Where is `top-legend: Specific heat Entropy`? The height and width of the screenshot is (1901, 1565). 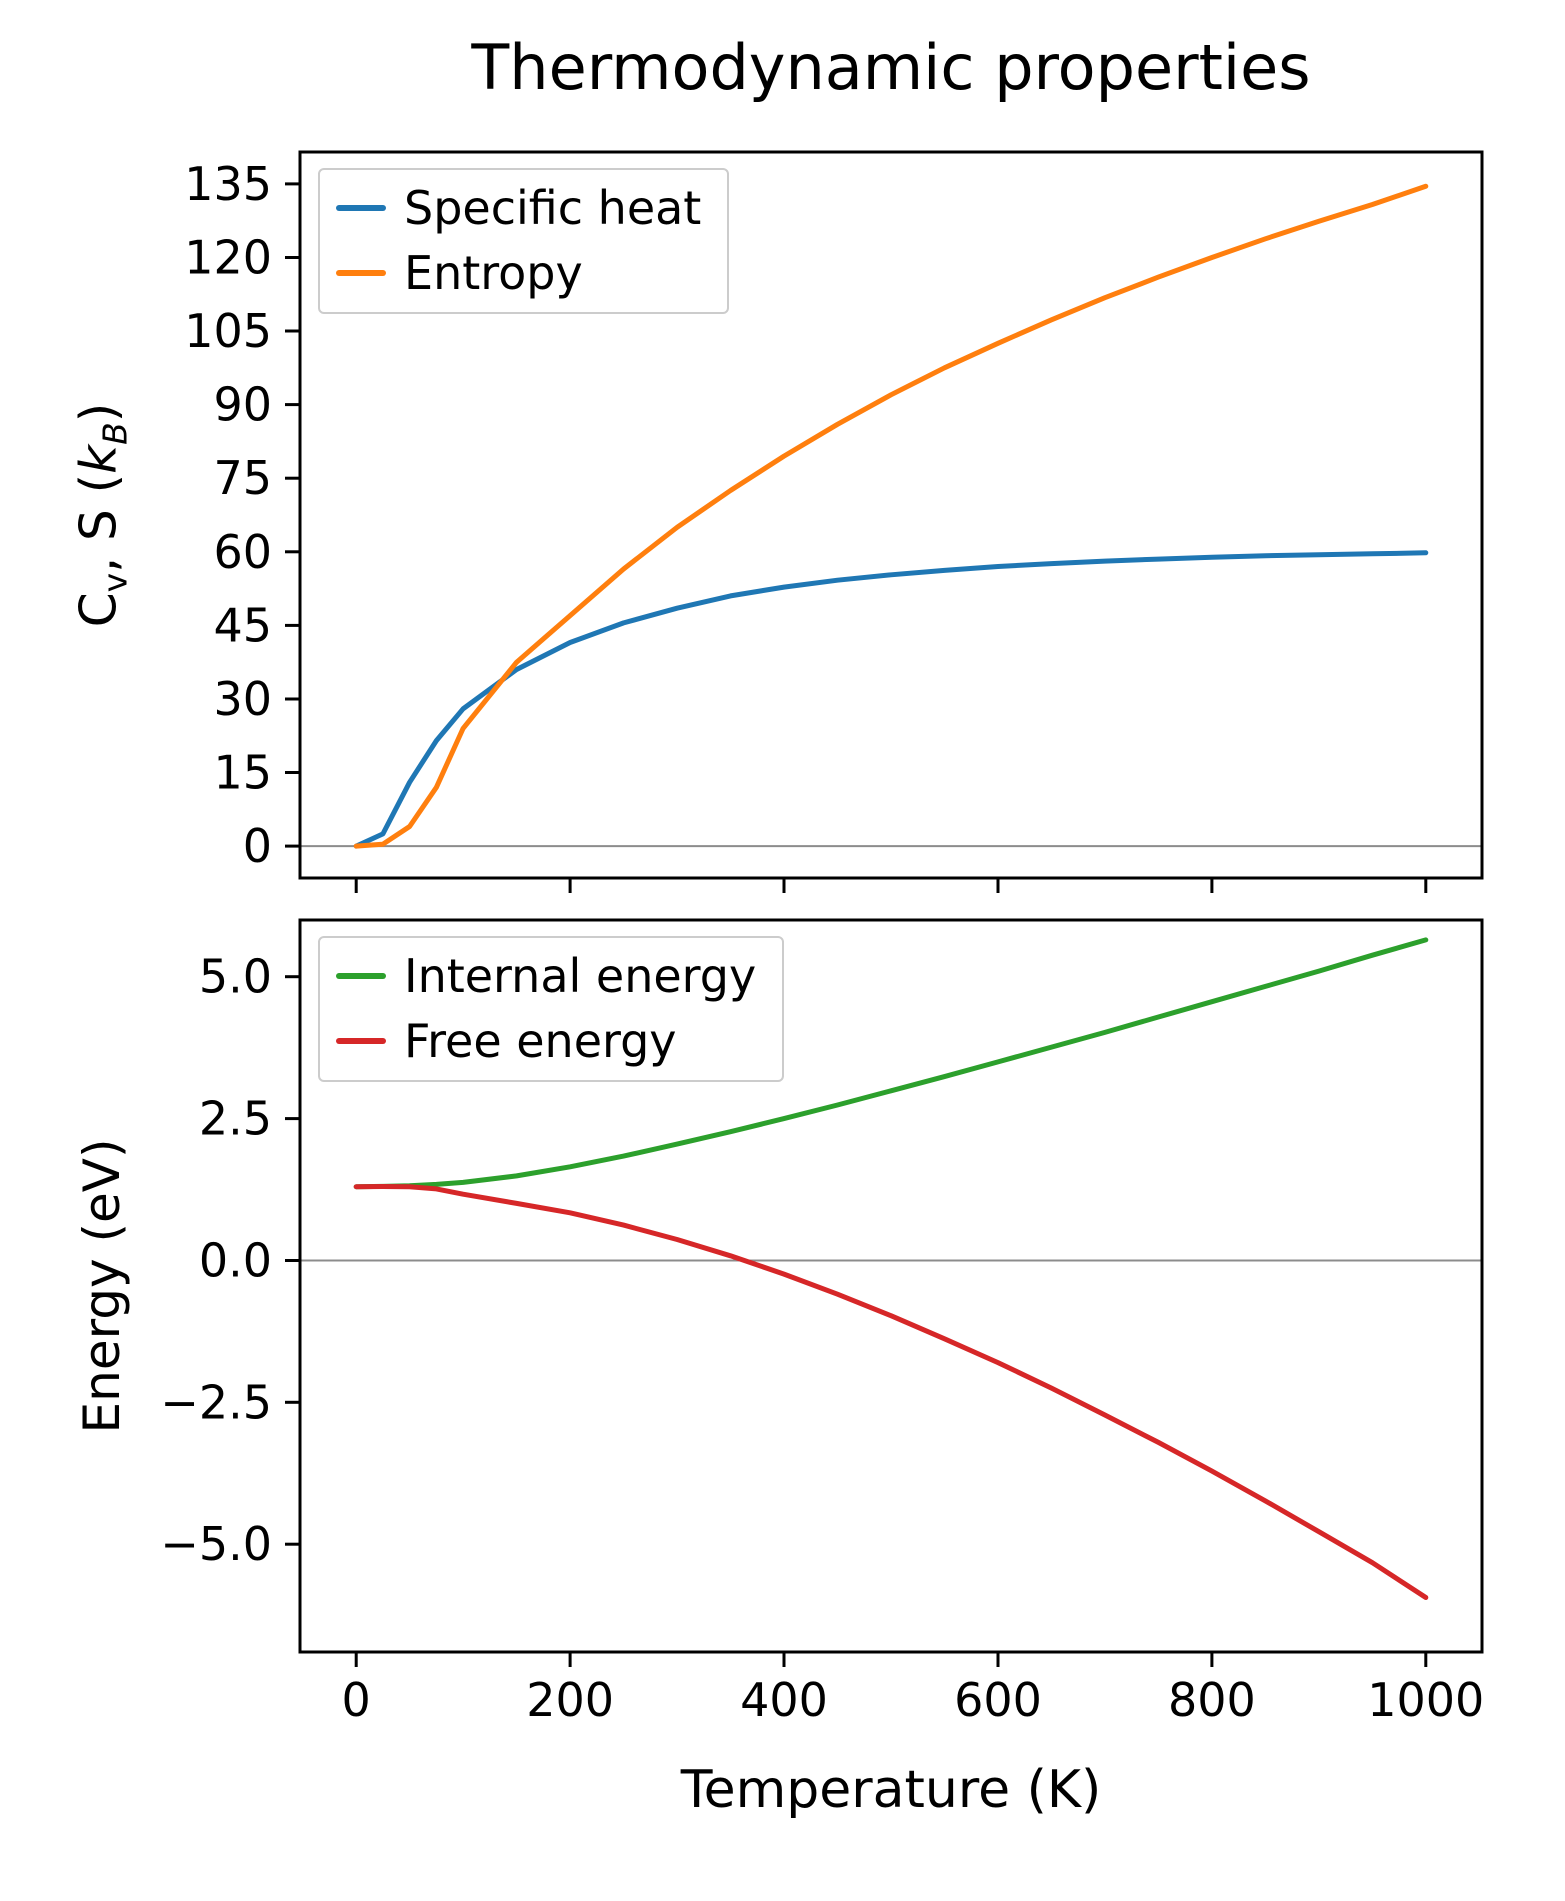 top-legend: Specific heat Entropy is located at coordinates (524, 241).